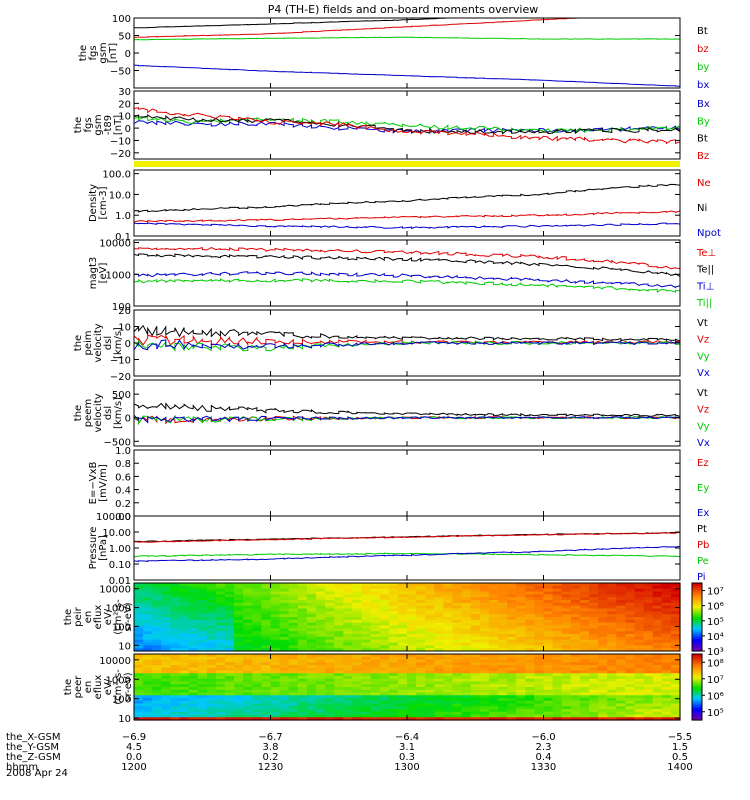 This screenshot has width=750, height=800. Describe the element at coordinates (118, 680) in the screenshot. I see `y-tick-label: 1000` at that location.